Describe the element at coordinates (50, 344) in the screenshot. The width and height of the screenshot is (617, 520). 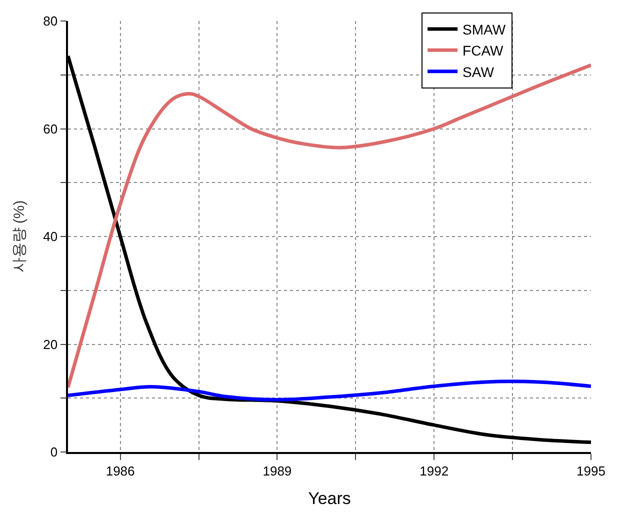
I see `y-tick-label: 20` at that location.